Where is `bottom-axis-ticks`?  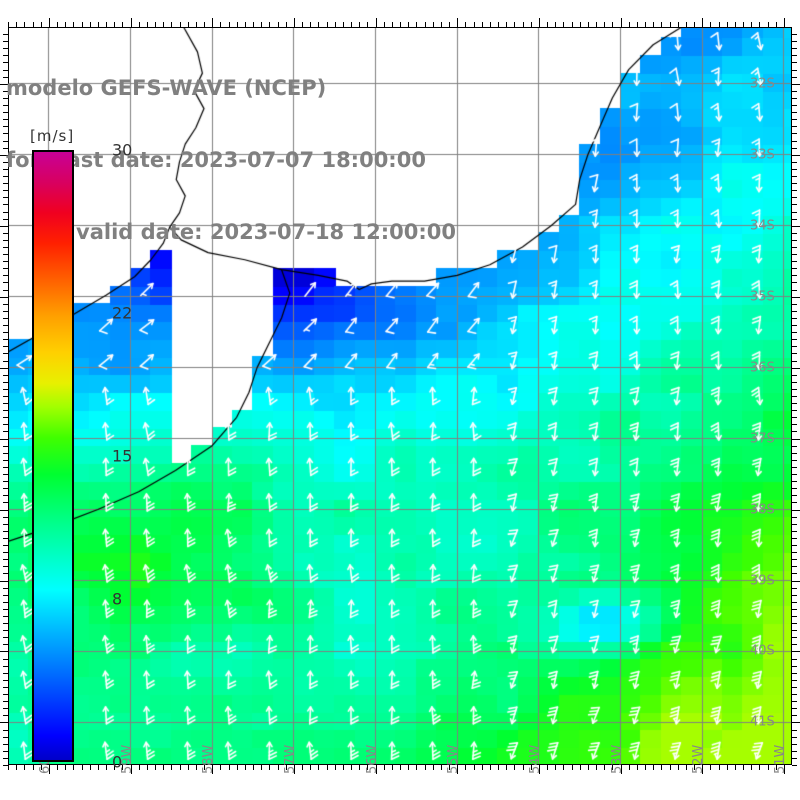 bottom-axis-ticks is located at coordinates (400, 769).